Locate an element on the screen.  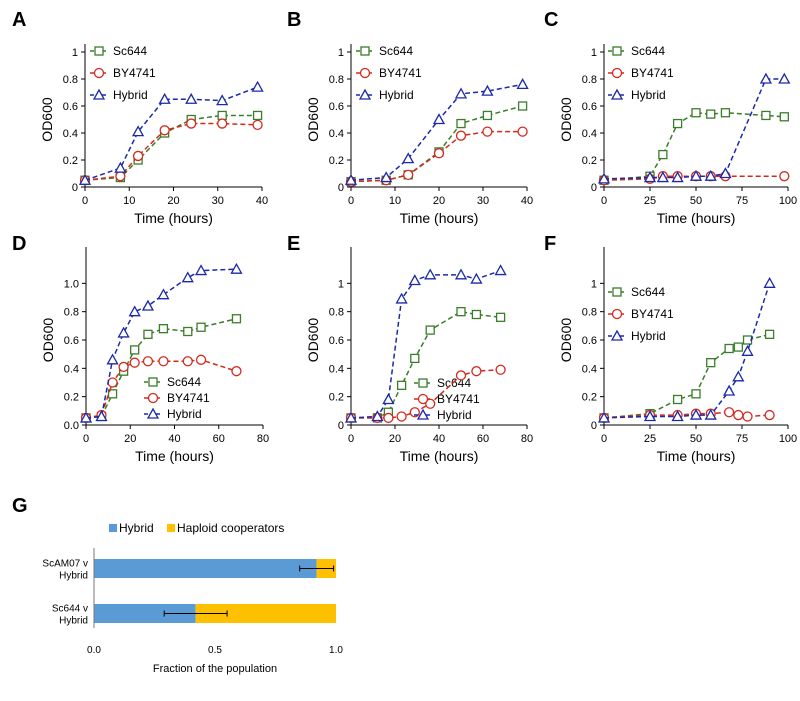
panel-letter: G is located at coordinates (20, 506).